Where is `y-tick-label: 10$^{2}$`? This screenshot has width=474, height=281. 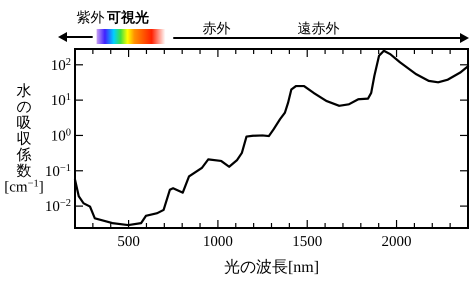 y-tick-label: 10$^{2}$ is located at coordinates (60, 65).